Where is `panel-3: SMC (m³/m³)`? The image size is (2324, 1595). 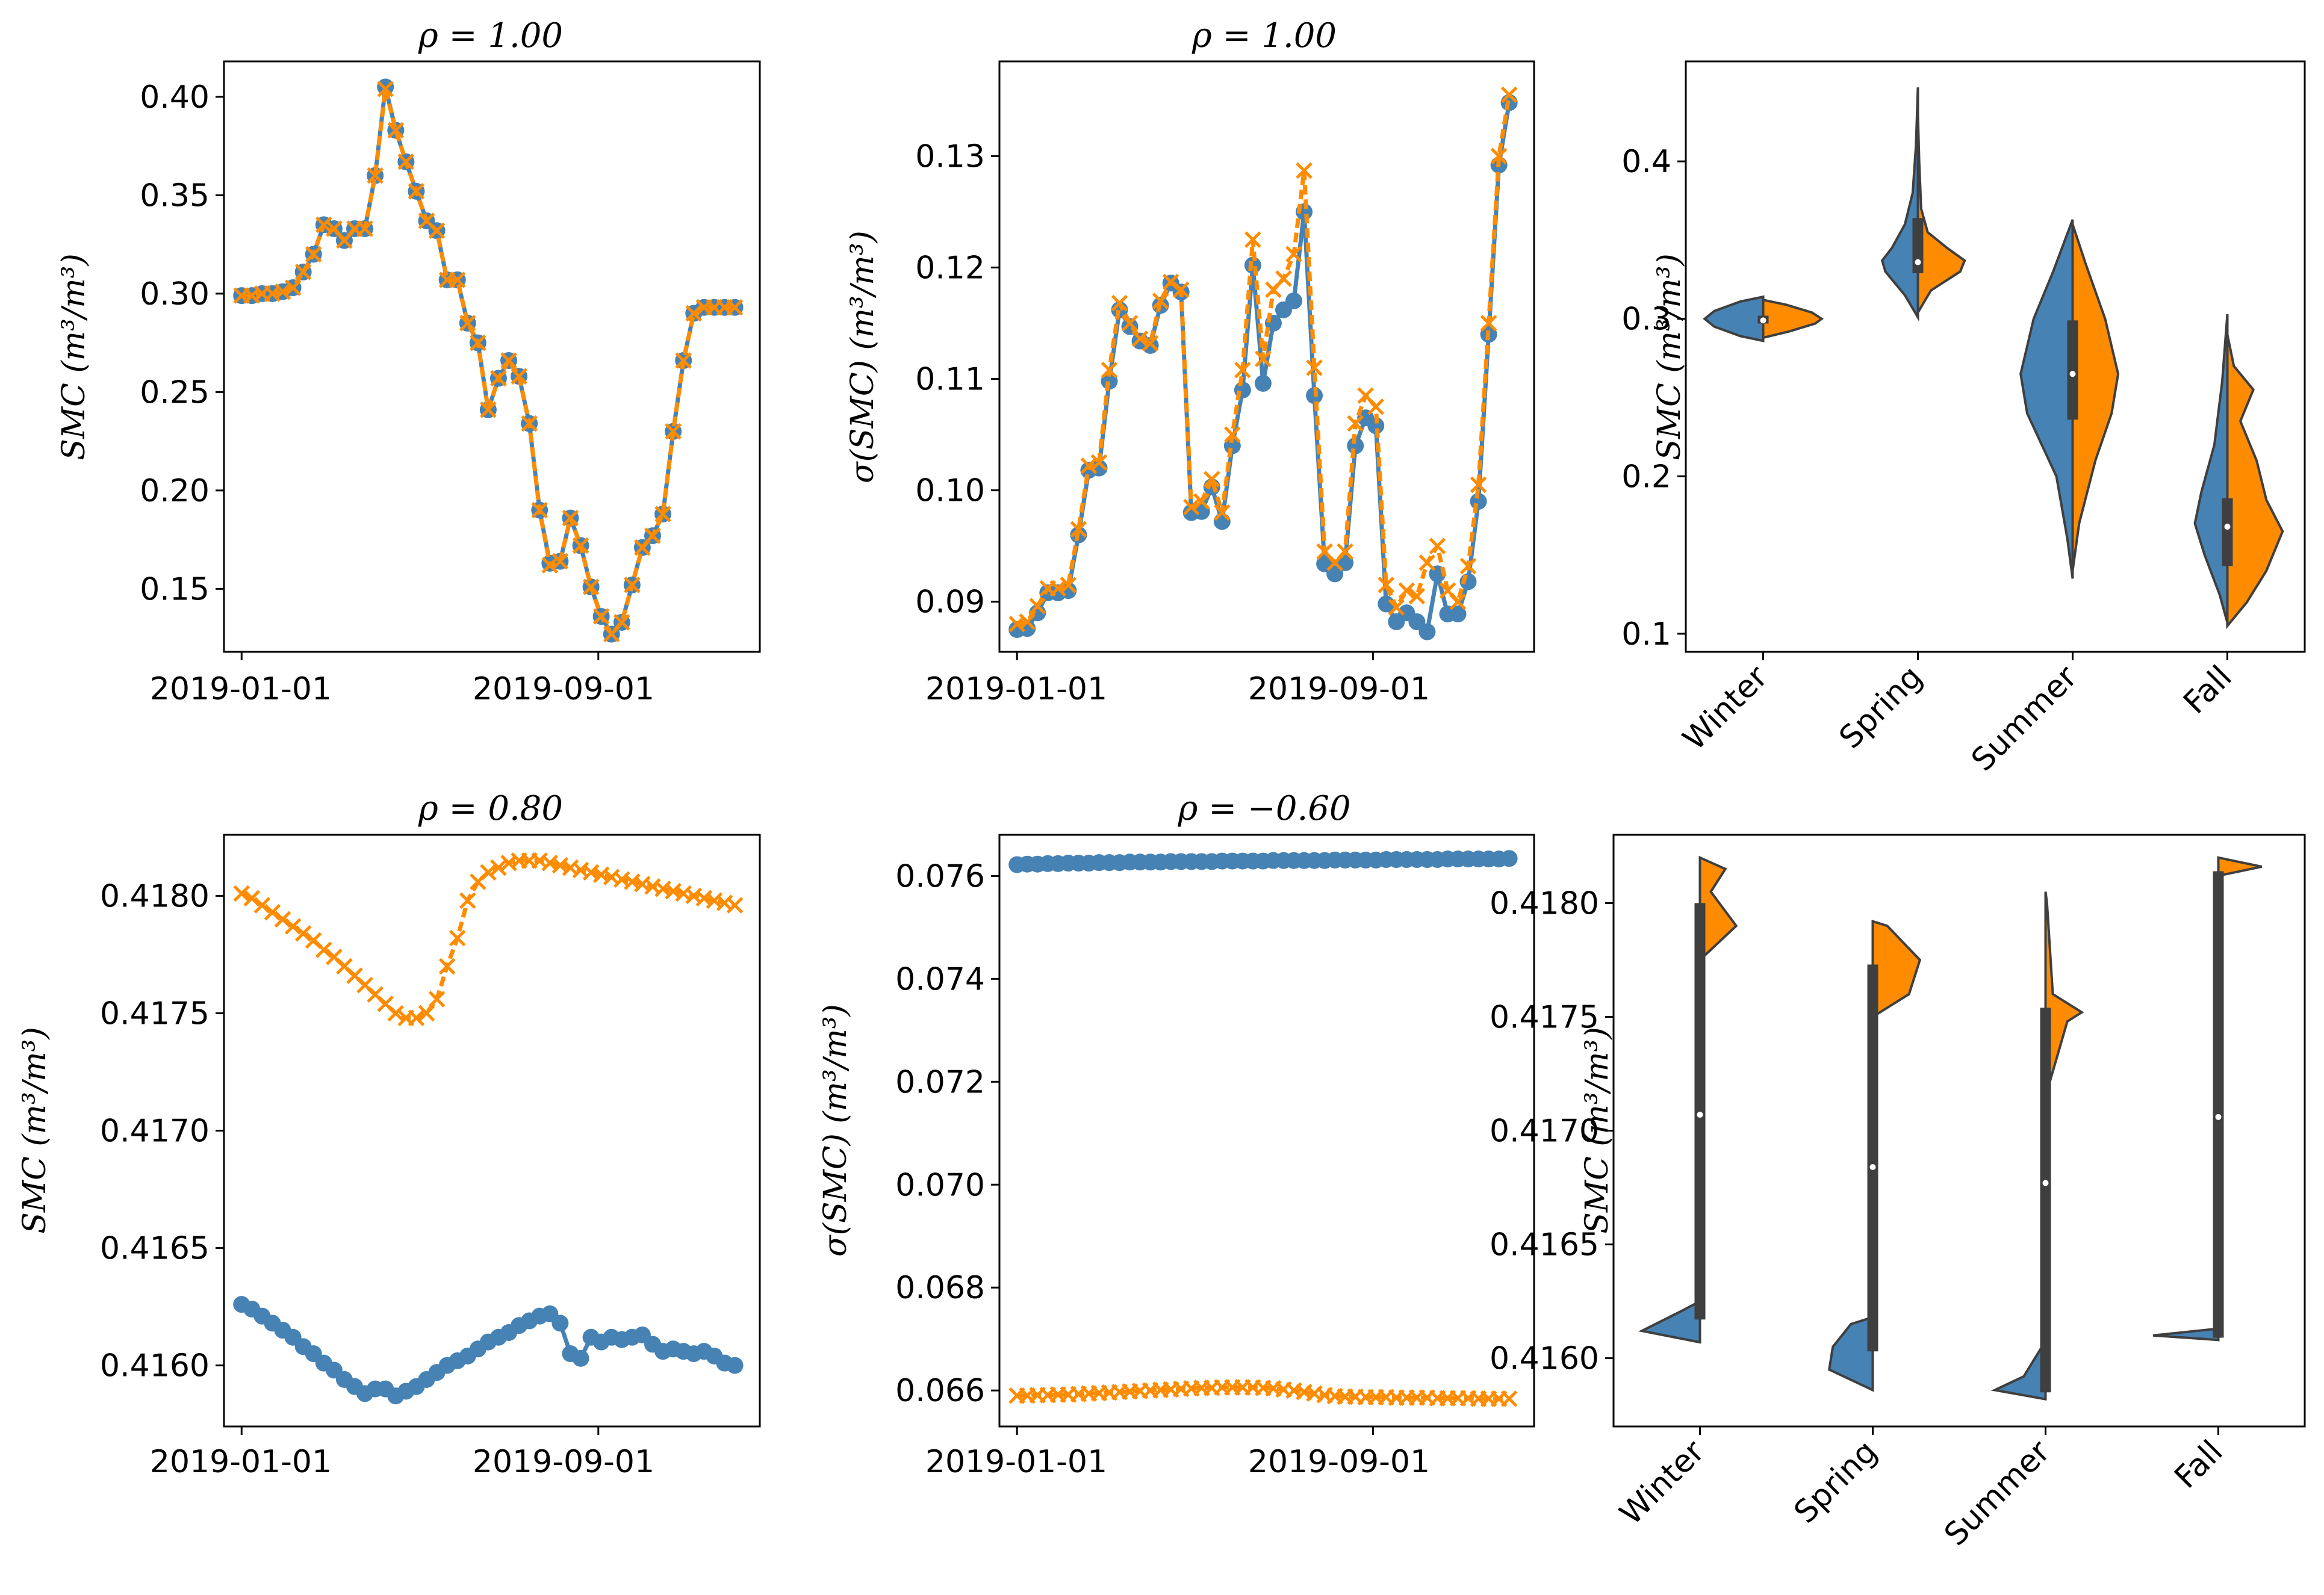
panel-3: SMC (m³/m³) is located at coordinates (1669, 356).